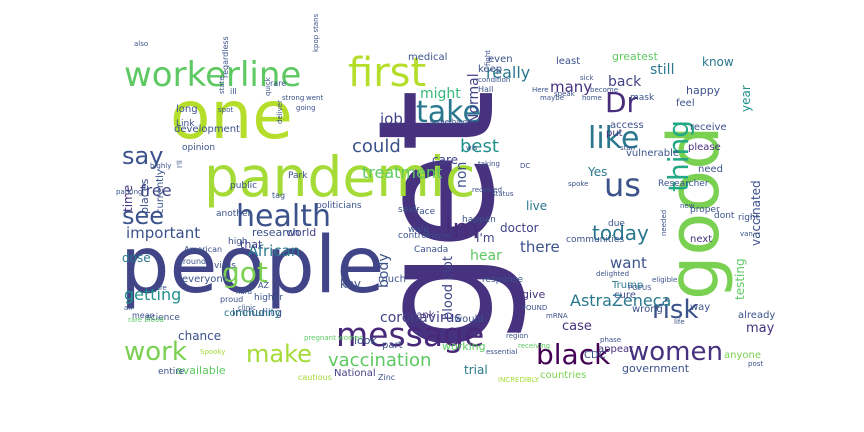 The height and width of the screenshot is (432, 864). I want to click on word-want: want, so click(628, 263).